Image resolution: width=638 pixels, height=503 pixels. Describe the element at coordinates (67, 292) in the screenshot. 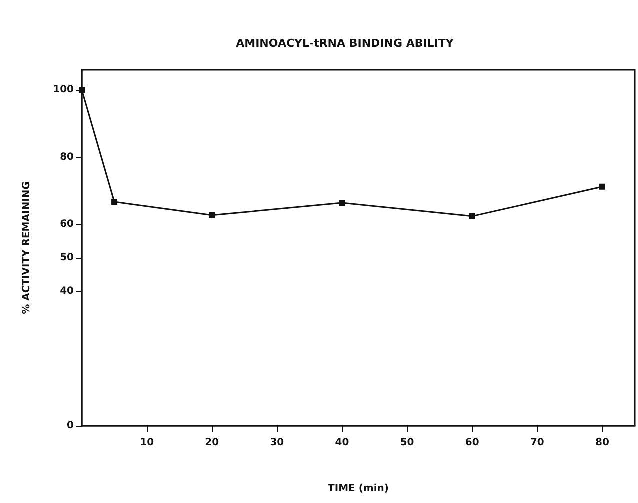

I see `y-tick-label: 40` at that location.